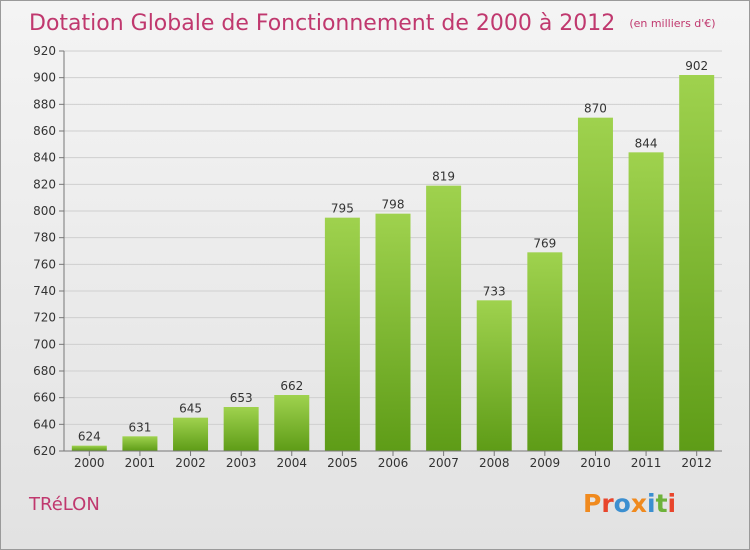 This screenshot has height=550, width=750. Describe the element at coordinates (44, 264) in the screenshot. I see `y-tick-label: 760` at that location.